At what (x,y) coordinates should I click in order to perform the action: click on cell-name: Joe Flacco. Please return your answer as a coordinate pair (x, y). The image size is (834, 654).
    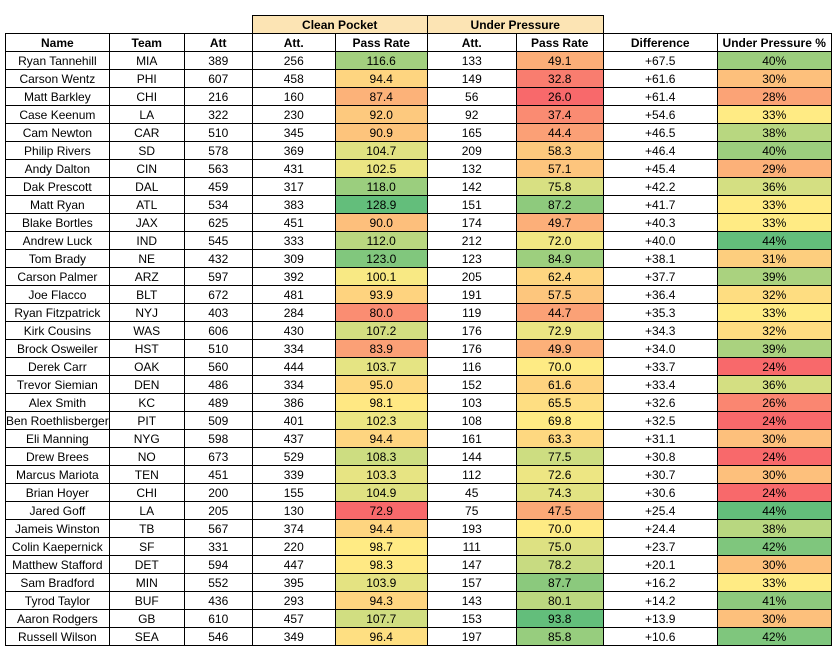
    Looking at the image, I should click on (57, 294).